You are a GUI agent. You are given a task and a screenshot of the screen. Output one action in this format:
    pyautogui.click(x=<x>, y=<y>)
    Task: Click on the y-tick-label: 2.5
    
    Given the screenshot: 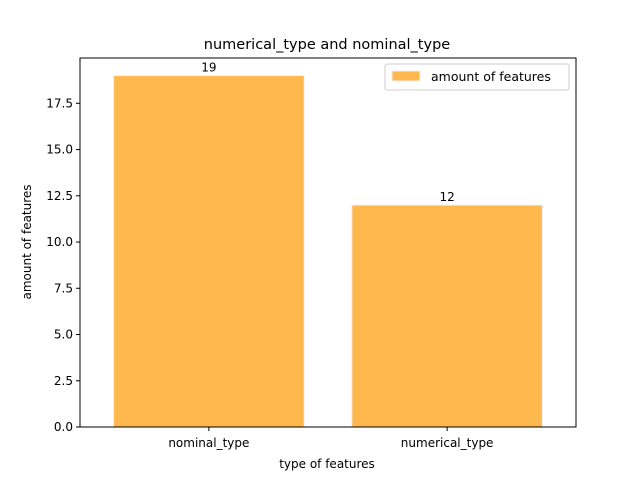 What is the action you would take?
    pyautogui.click(x=63, y=381)
    